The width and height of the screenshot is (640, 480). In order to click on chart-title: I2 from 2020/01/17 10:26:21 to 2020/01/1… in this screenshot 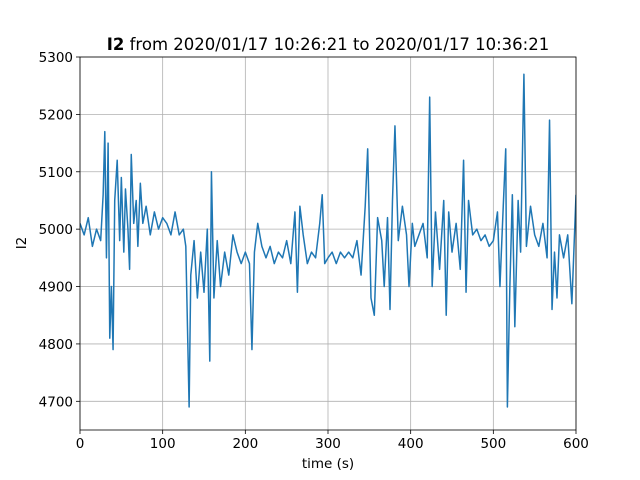, I will do `click(328, 44)`.